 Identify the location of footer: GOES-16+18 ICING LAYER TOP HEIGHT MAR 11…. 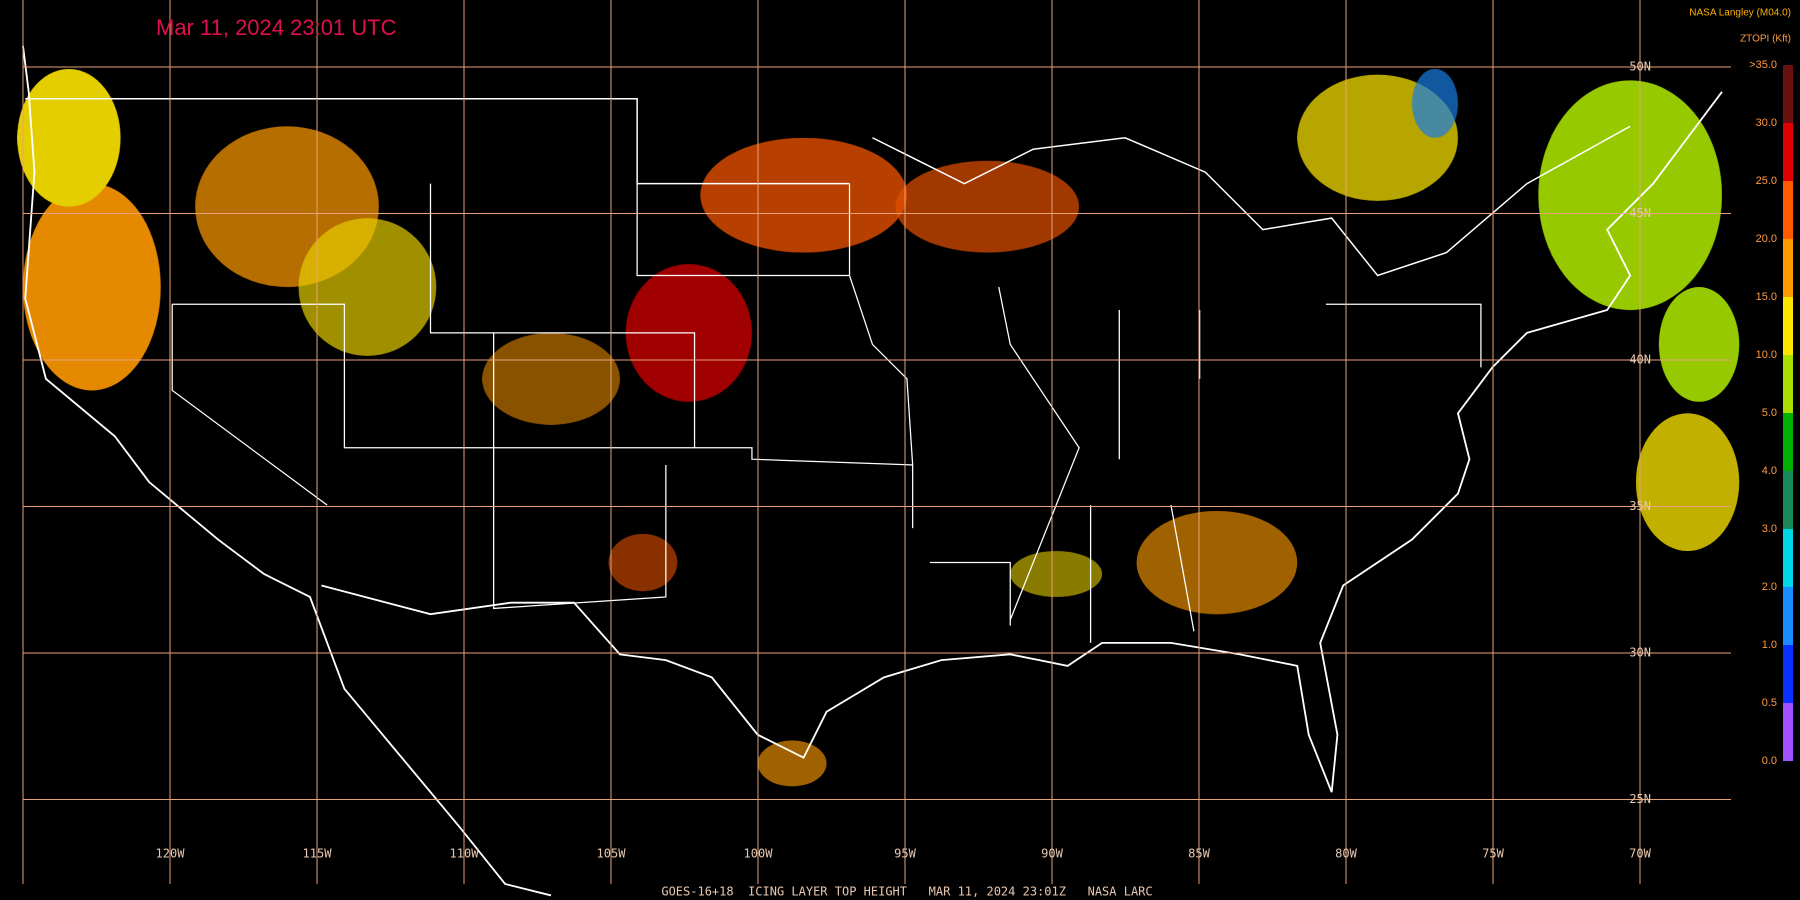
(906, 892).